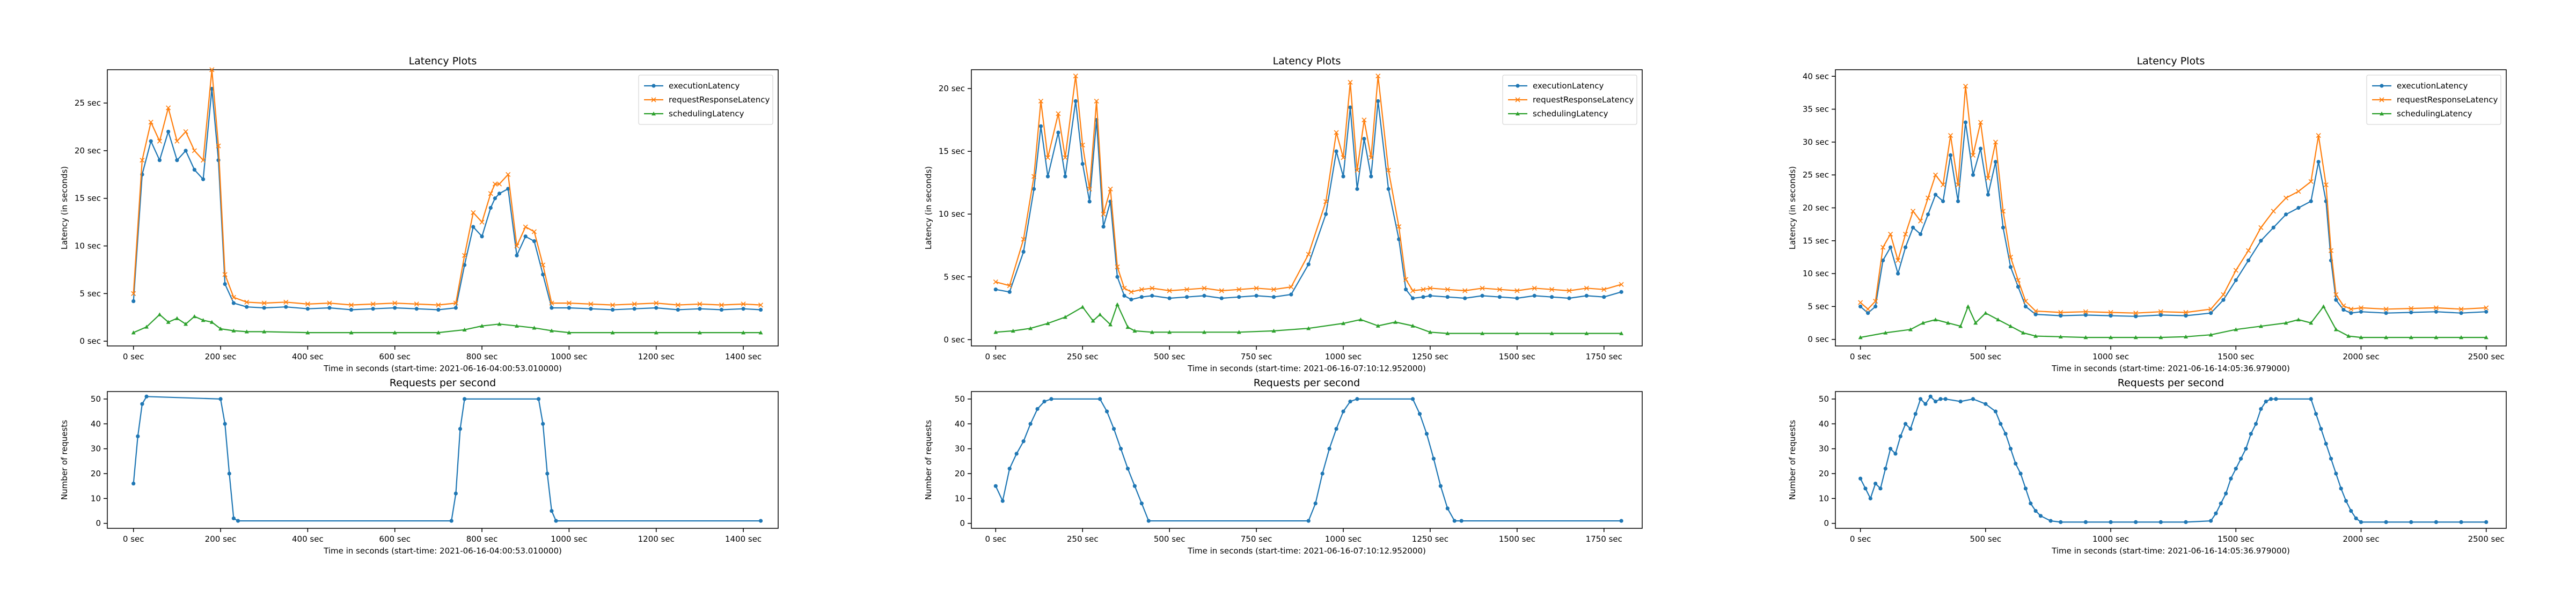 This screenshot has height=590, width=2576. Describe the element at coordinates (1307, 61) in the screenshot. I see `chart-title: Latency Plots` at that location.